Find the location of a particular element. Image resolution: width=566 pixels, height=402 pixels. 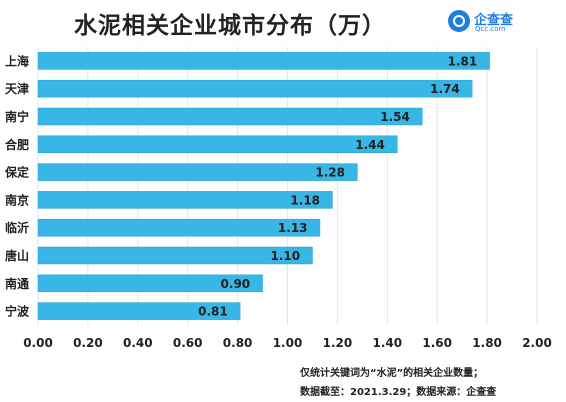

data-label: 1.13 is located at coordinates (293, 228).